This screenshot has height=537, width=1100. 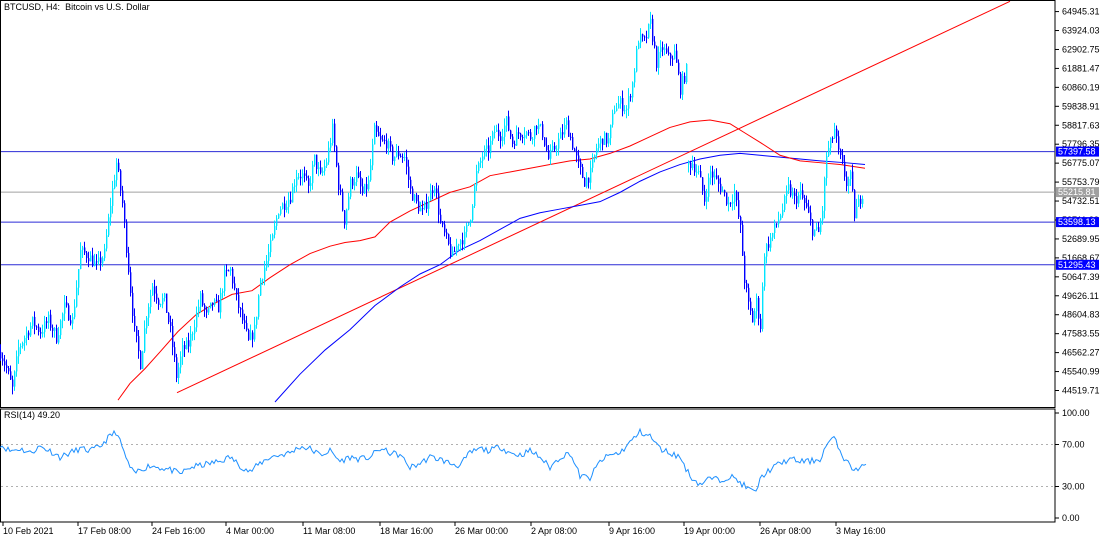 What do you see at coordinates (1081, 144) in the screenshot?
I see `y-tick-label: 57796.35` at bounding box center [1081, 144].